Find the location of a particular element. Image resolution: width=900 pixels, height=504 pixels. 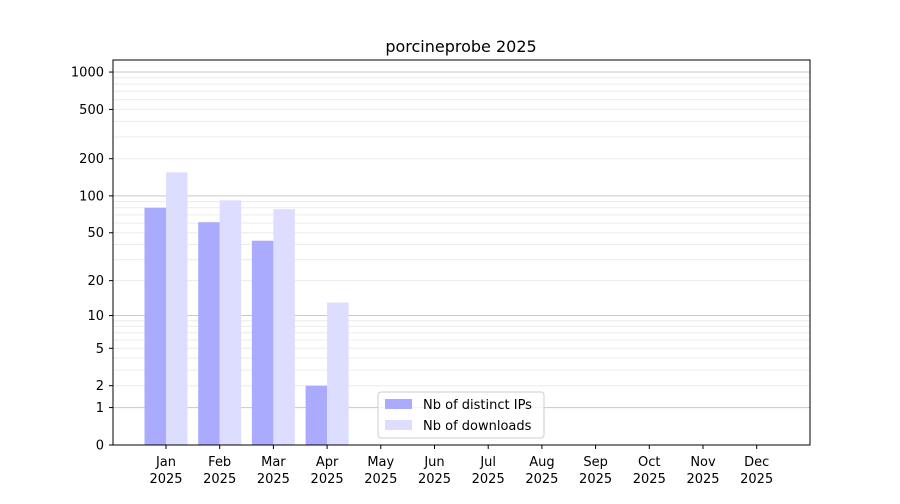

x-tick-label-month: May is located at coordinates (380, 462).